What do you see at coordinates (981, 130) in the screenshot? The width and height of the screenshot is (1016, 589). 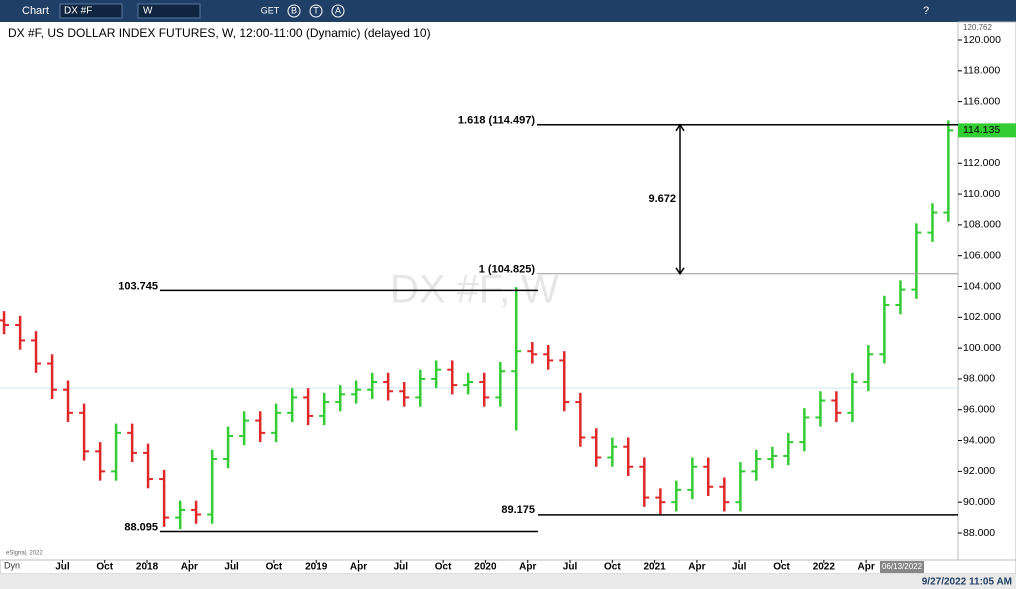 I see `last-price-label: 114.135` at bounding box center [981, 130].